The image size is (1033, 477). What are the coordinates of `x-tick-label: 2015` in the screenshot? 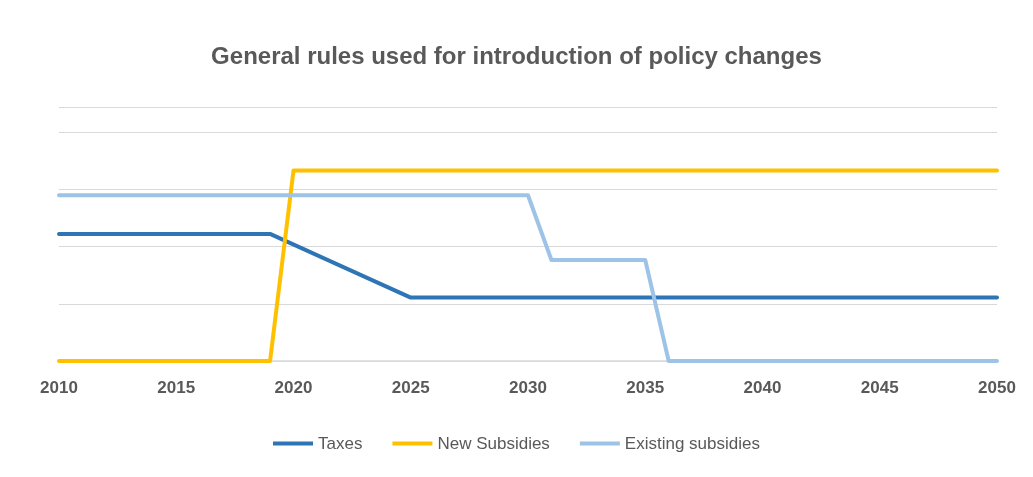 It's located at (176, 387).